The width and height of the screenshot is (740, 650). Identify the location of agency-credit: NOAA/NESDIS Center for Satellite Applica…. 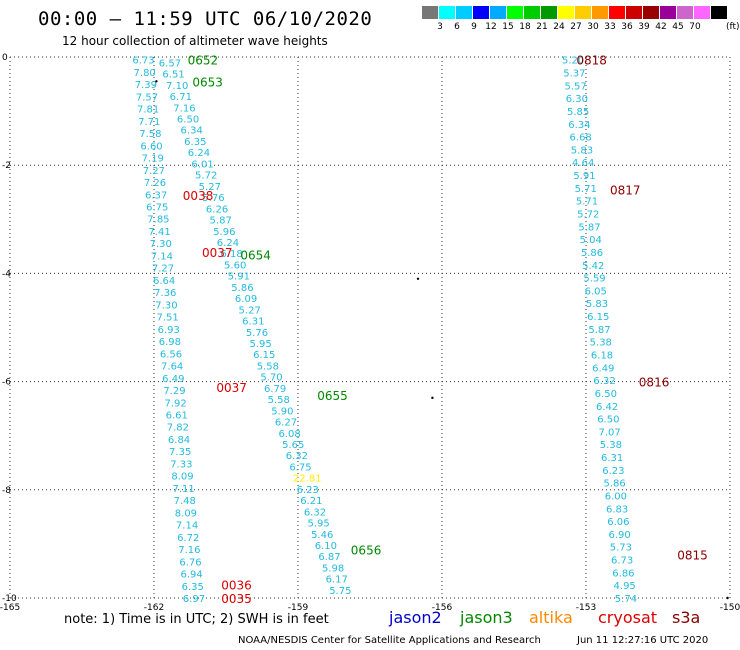
(389, 640).